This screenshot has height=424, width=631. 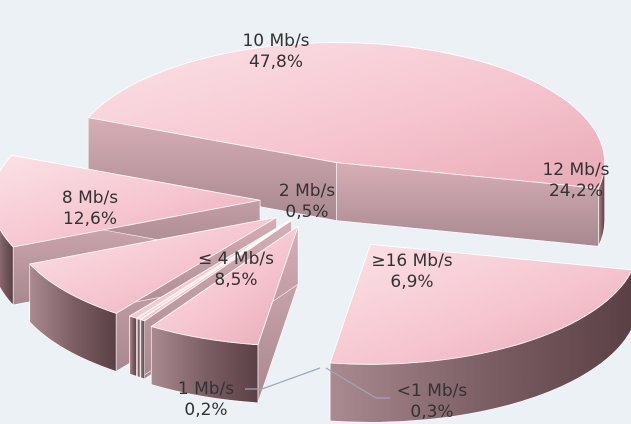 I want to click on value-label: 0,3%, so click(x=431, y=412).